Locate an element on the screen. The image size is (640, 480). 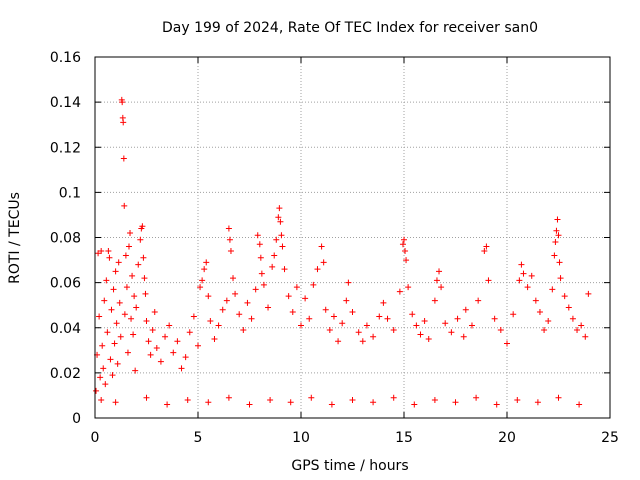
x-tick-label: 5 is located at coordinates (198, 438).